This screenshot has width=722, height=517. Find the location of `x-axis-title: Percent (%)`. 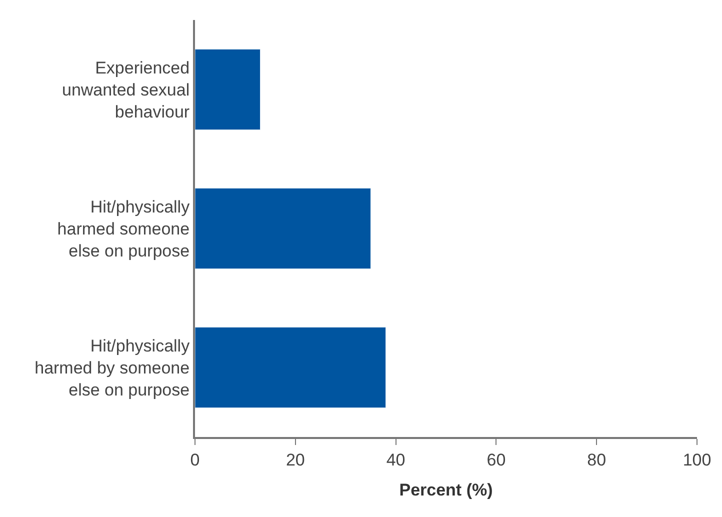

x-axis-title: Percent (%) is located at coordinates (446, 490).